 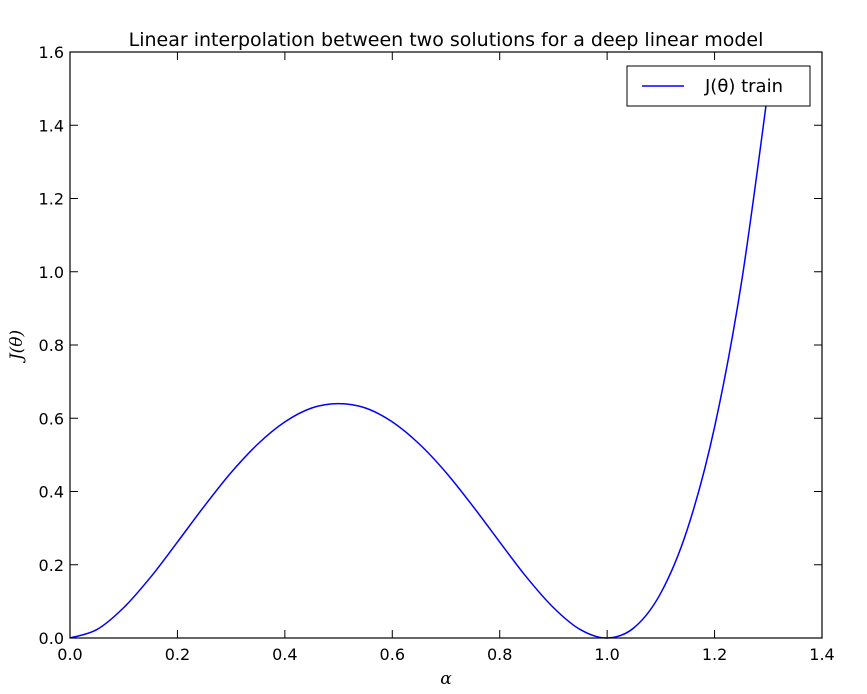 What do you see at coordinates (51, 565) in the screenshot?
I see `y-tick-label: 0.2` at bounding box center [51, 565].